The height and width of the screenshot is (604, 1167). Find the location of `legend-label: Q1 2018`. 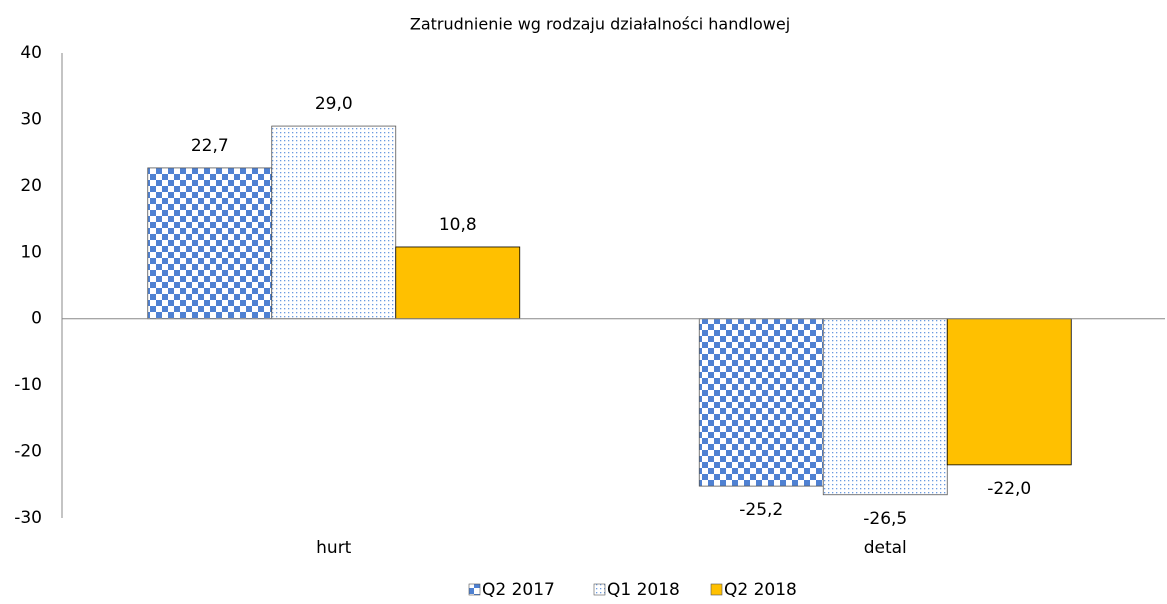

legend-label: Q1 2018 is located at coordinates (643, 590).